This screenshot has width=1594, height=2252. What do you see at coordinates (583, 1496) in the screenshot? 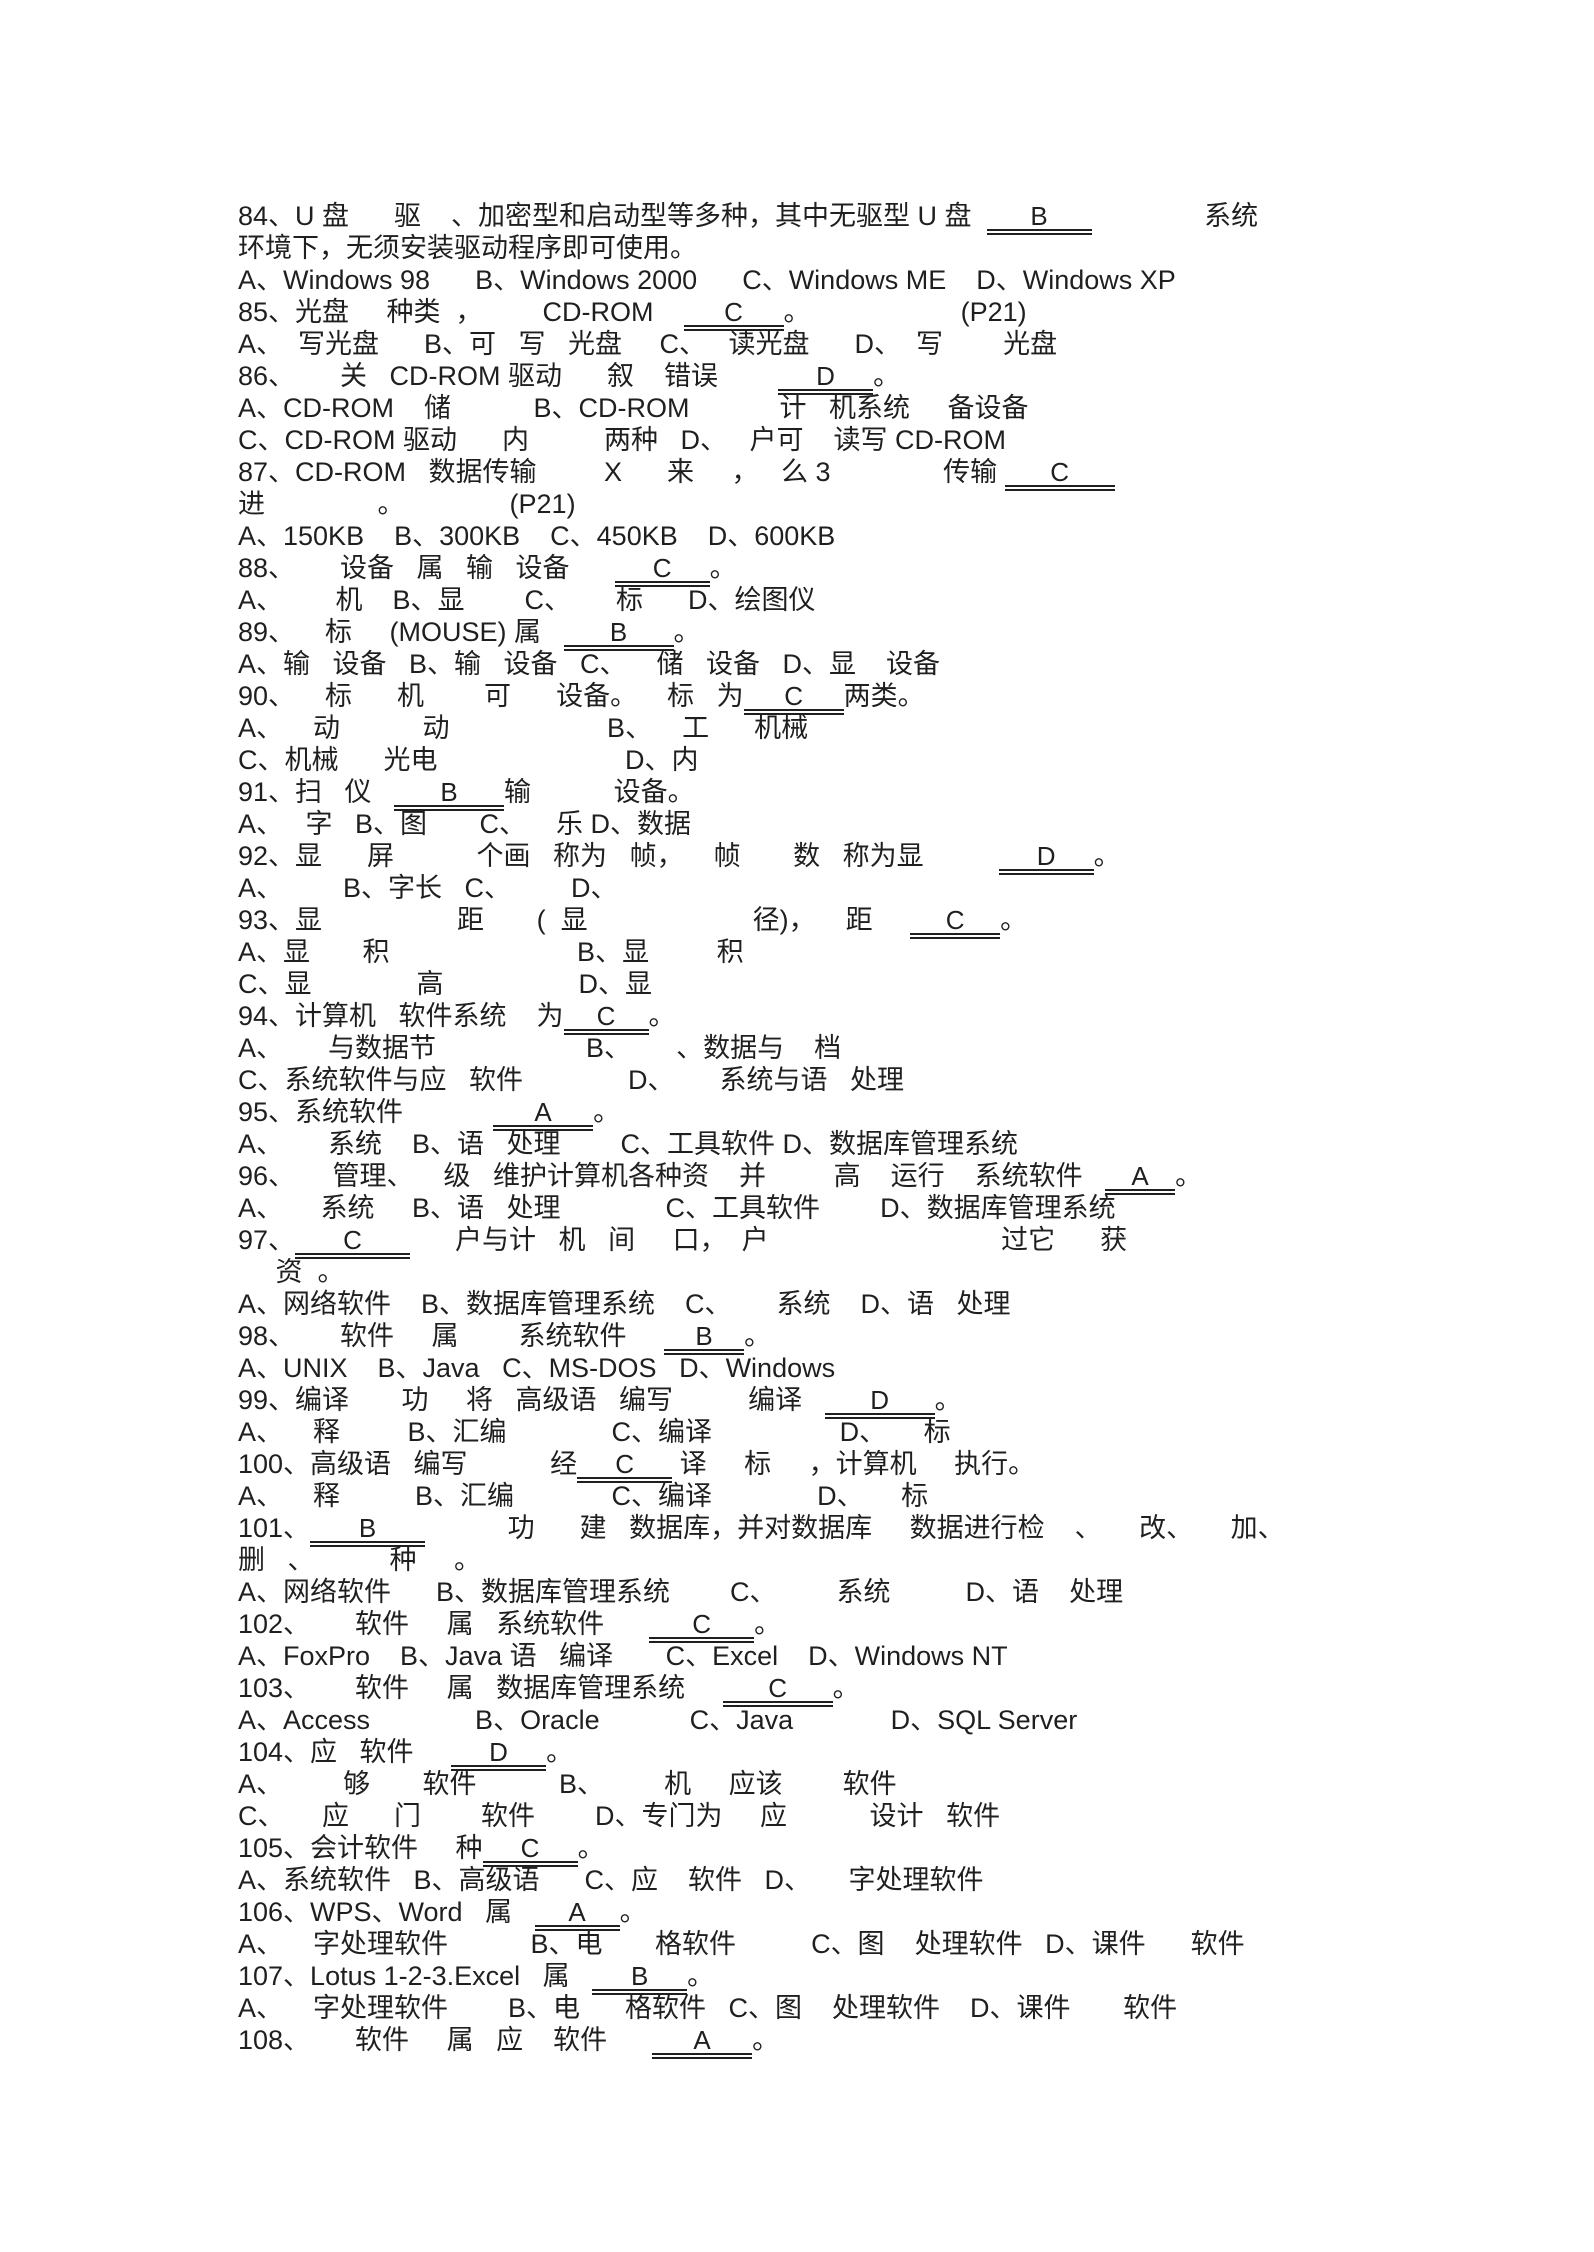
I see `line-text: A、 释 B、汇编 C、编译 D、 标` at bounding box center [583, 1496].